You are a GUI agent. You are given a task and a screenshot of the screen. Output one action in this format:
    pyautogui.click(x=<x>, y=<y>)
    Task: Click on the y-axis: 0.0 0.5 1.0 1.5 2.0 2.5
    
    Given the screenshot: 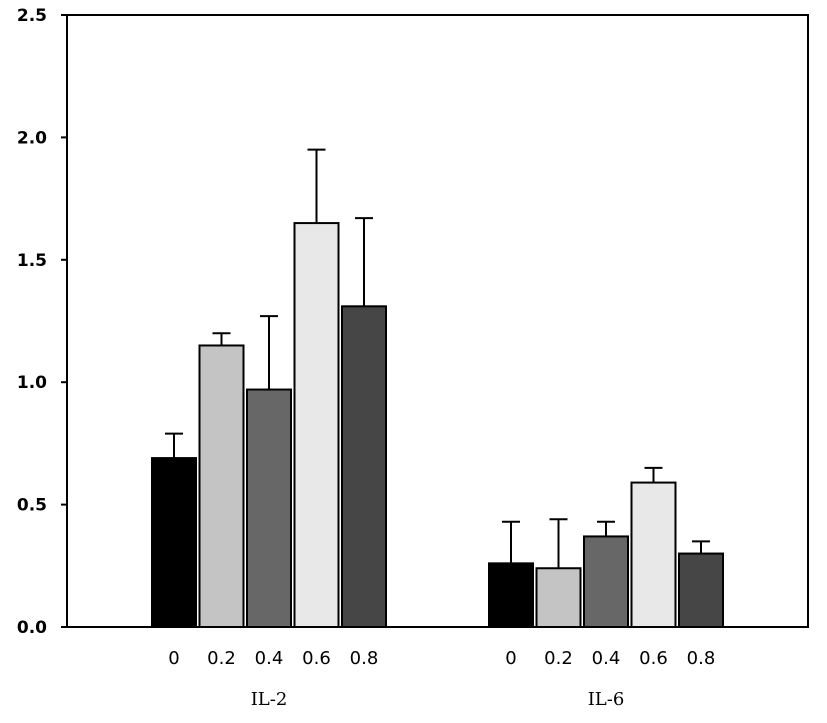 What is the action you would take?
    pyautogui.click(x=42, y=322)
    